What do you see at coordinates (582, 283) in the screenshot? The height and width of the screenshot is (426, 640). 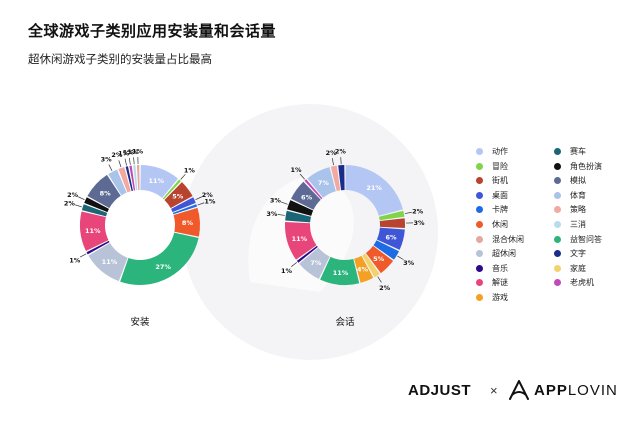 I see `legend-label: 老虎机` at bounding box center [582, 283].